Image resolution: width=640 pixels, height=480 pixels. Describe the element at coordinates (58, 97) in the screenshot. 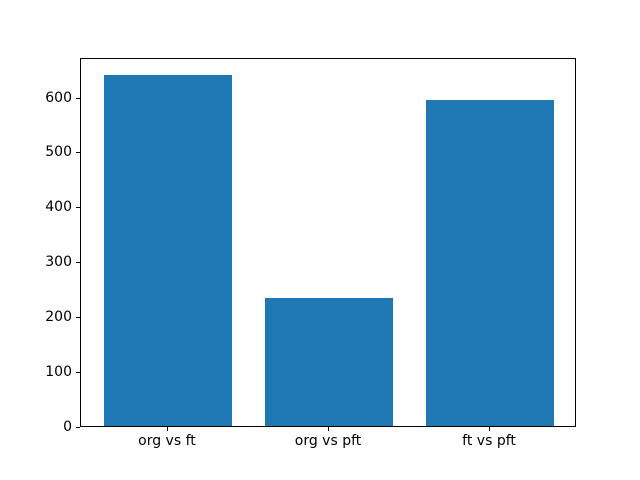

I see `y-tick-label: 600` at that location.